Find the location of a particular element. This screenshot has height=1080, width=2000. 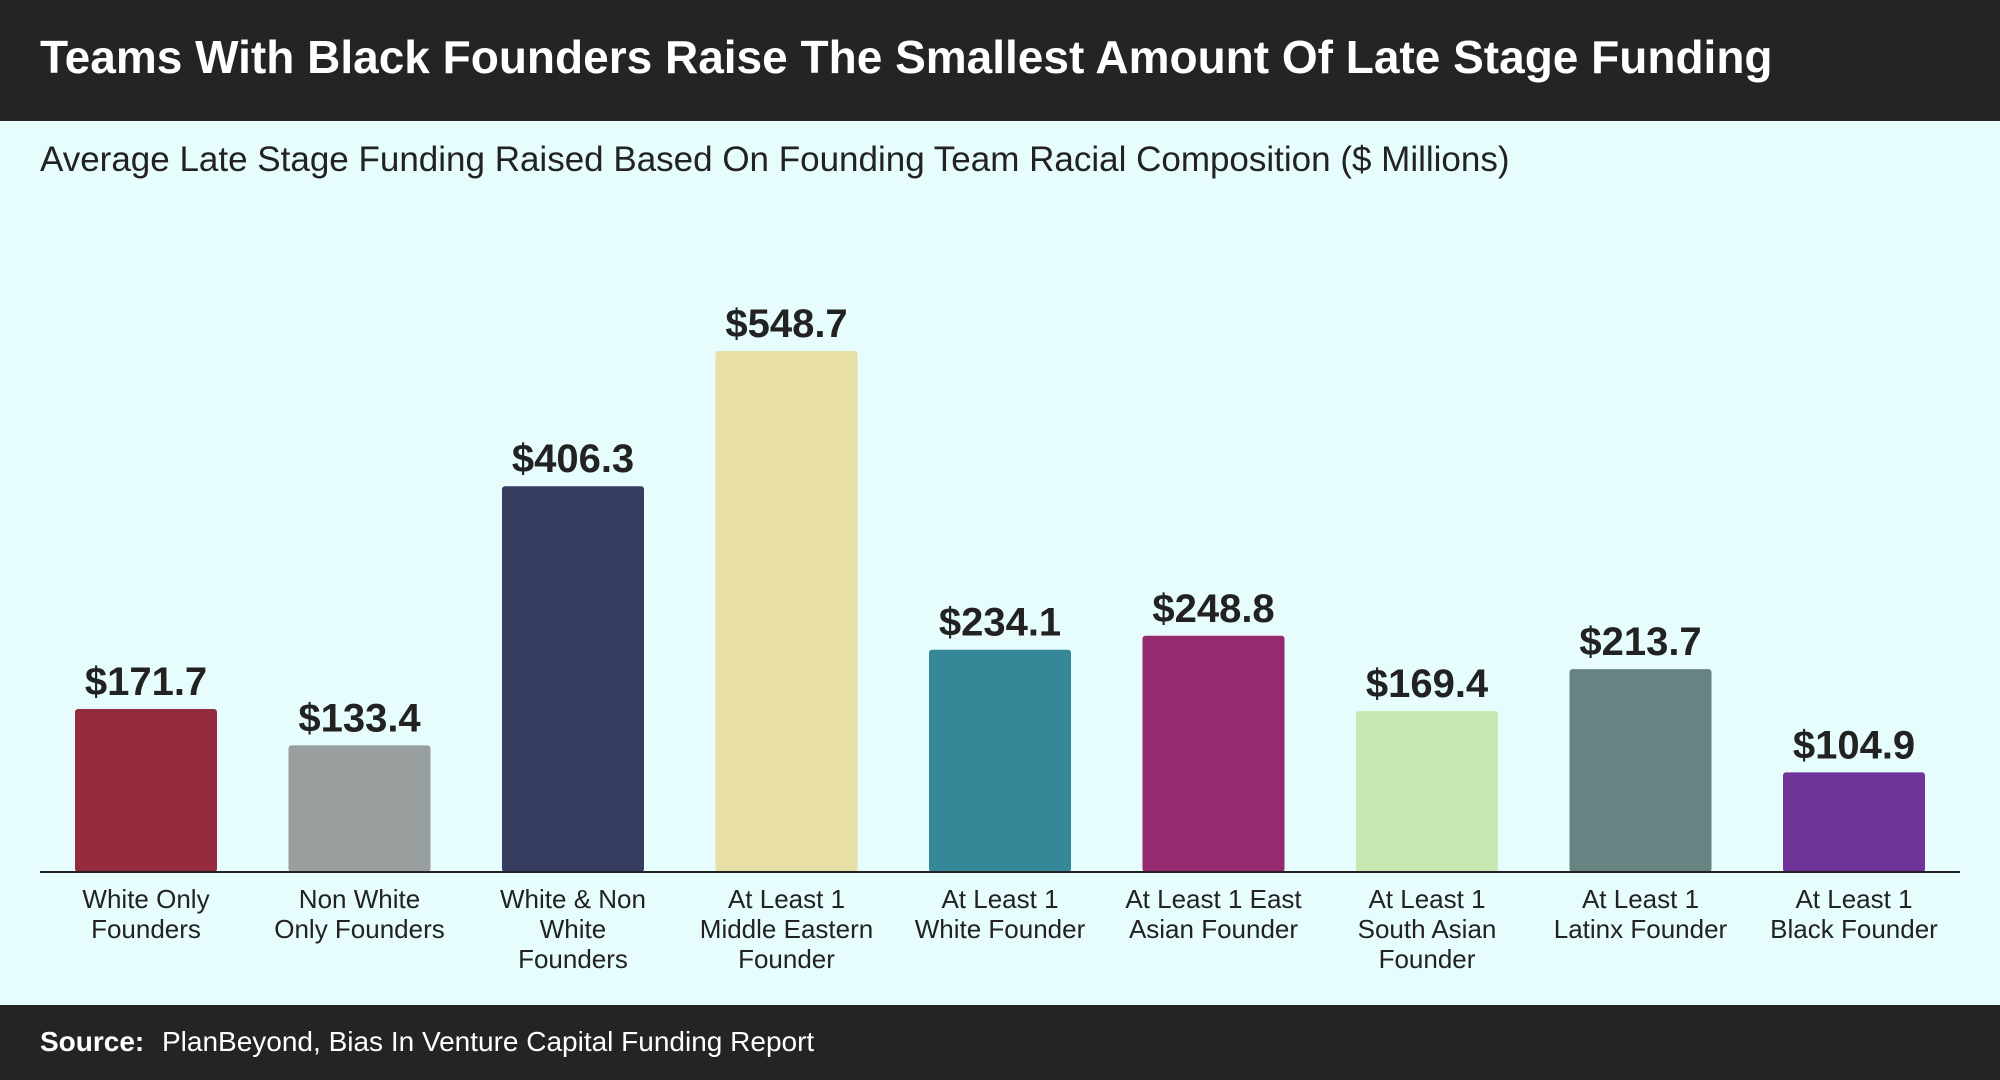

category-label-2-0: White & Non is located at coordinates (573, 899).